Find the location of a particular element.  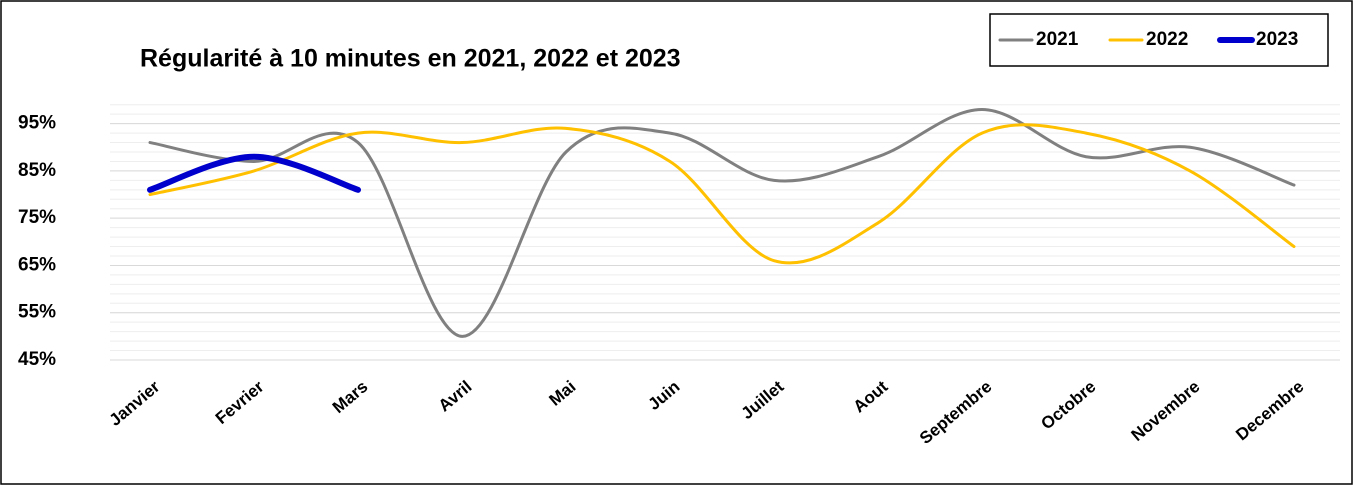

y-tick-label: 65% is located at coordinates (37, 264).